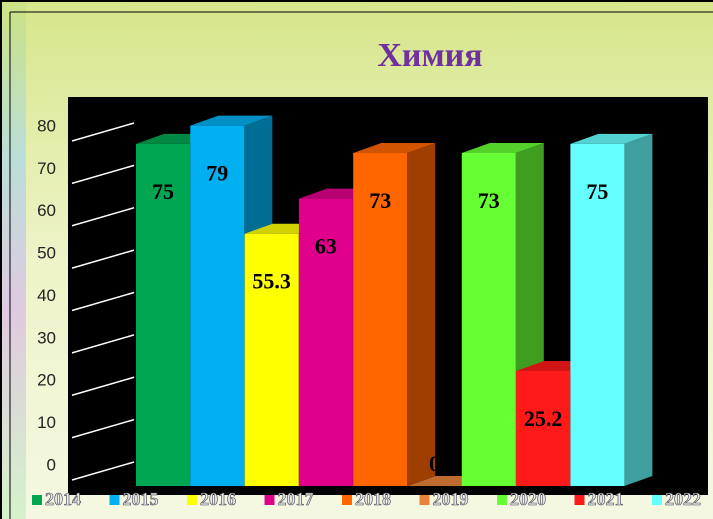  What do you see at coordinates (451, 499) in the screenshot?
I see `legend-label: 2019` at bounding box center [451, 499].